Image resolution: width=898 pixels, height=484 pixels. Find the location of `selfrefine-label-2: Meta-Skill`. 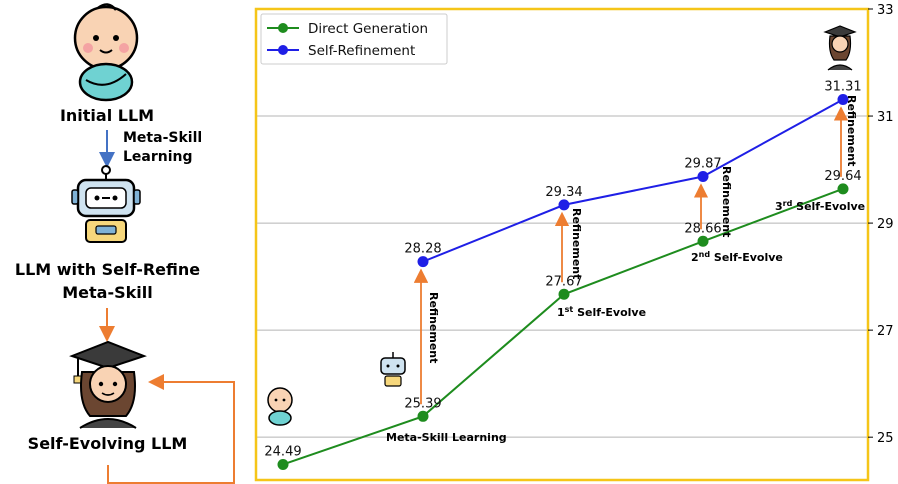

selfrefine-label-2: Meta-Skill is located at coordinates (107, 292).